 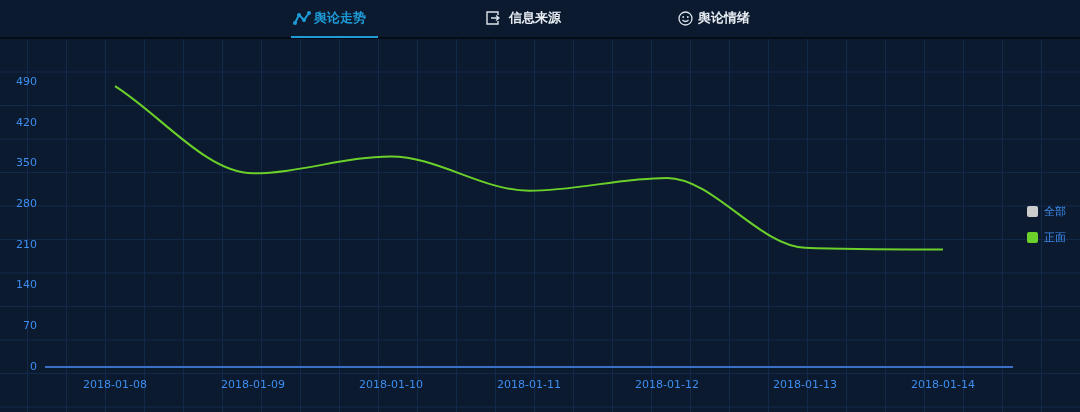 What do you see at coordinates (26, 244) in the screenshot?
I see `y-tick-label: 210` at bounding box center [26, 244].